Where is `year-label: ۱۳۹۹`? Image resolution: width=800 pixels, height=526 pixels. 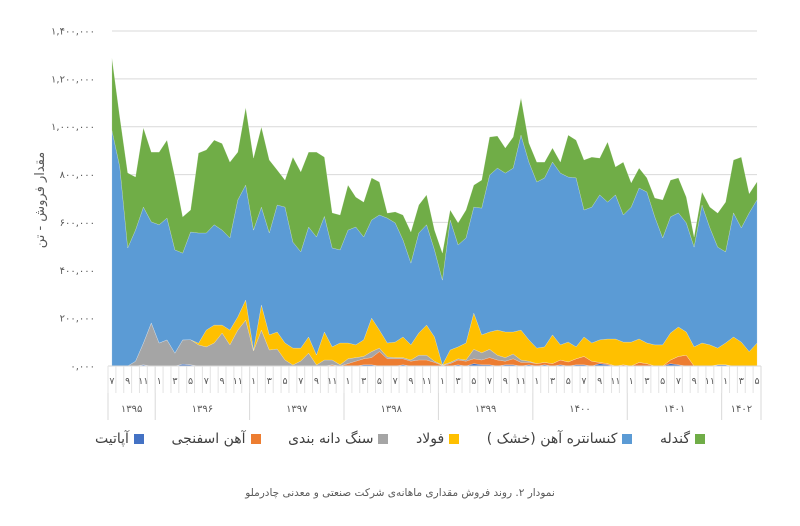 year-label: ۱۳۹۹ is located at coordinates (485, 409).